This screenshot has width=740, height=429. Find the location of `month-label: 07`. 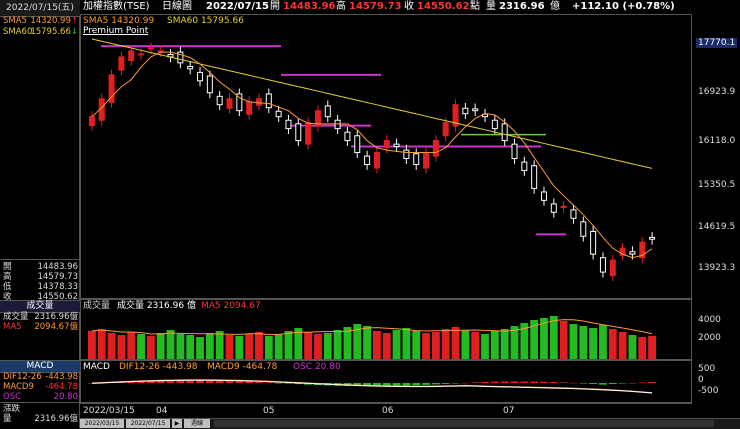

month-label: 07 is located at coordinates (509, 411).